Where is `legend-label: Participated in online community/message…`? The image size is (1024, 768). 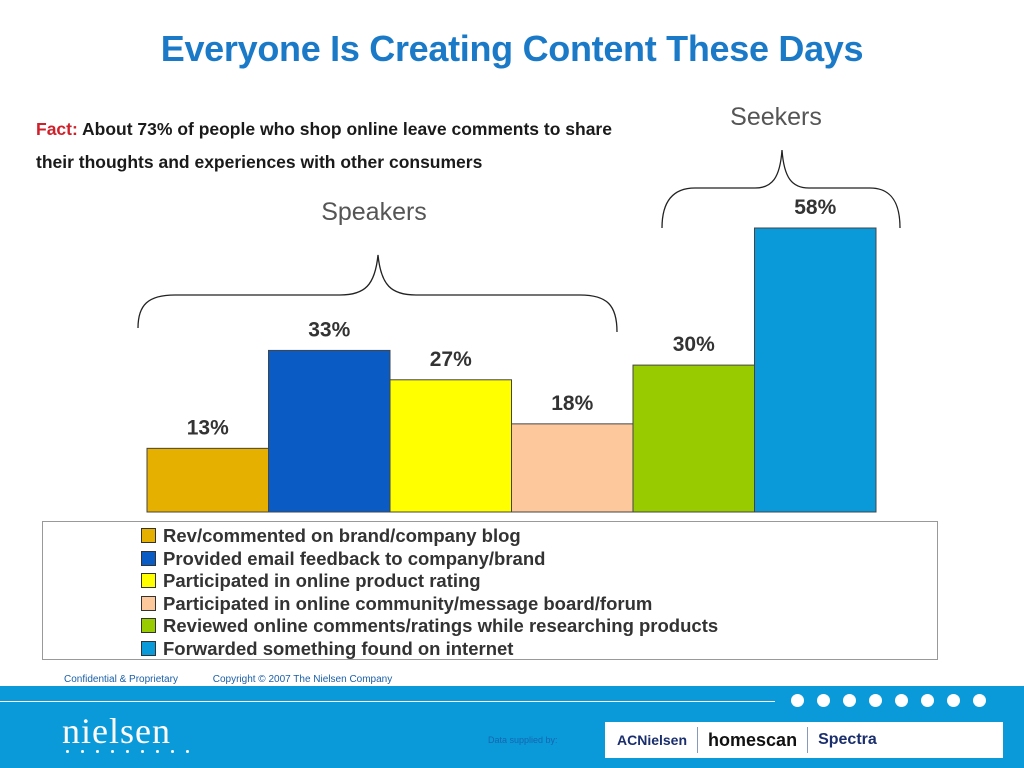 legend-label: Participated in online community/message… is located at coordinates (408, 603).